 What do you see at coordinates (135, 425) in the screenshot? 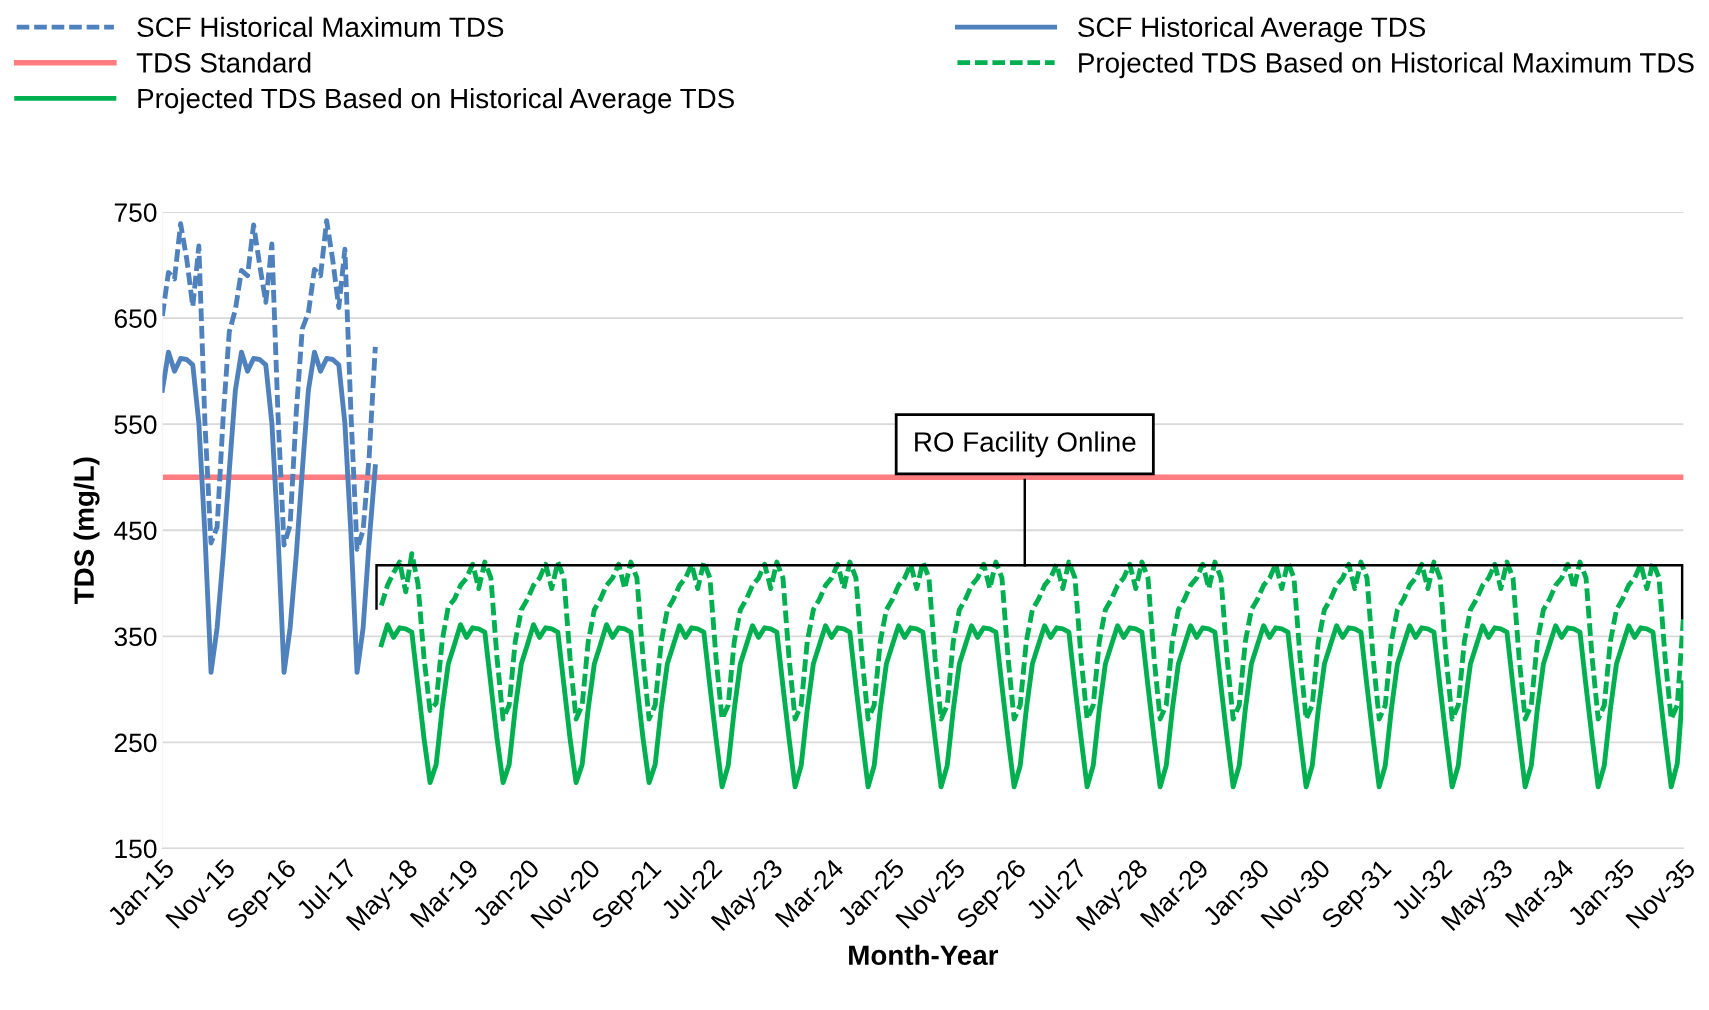
I see `y-tick-label: 550` at bounding box center [135, 425].